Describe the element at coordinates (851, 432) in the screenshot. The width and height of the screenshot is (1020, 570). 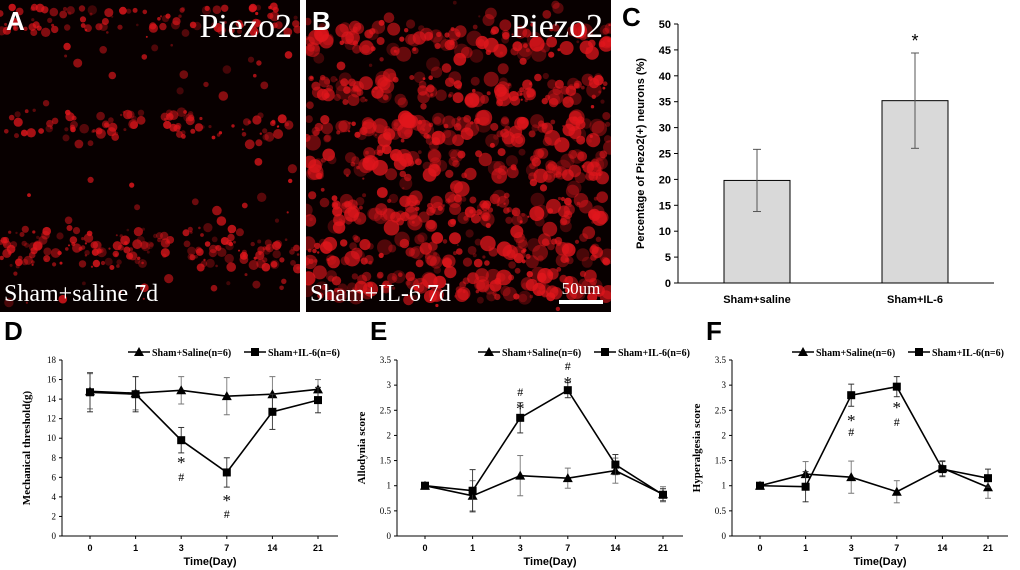
I see `significance-mark: #` at that location.